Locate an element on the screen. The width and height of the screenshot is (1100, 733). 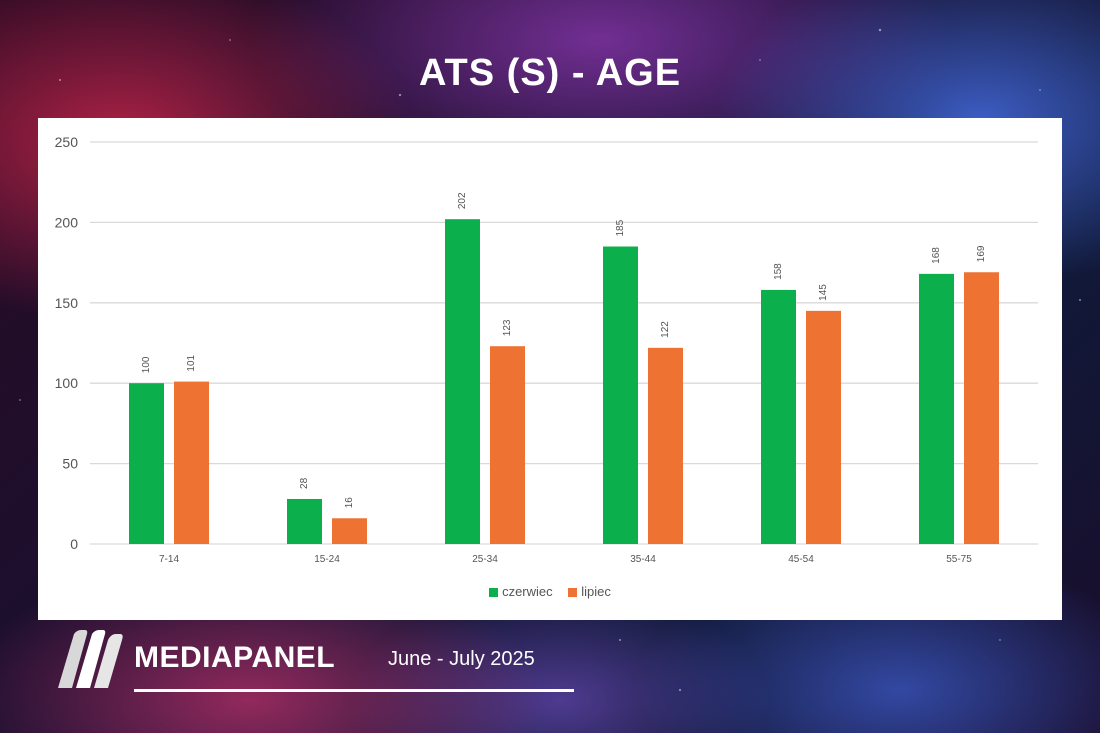
y-tick-label: 250 is located at coordinates (67, 142).